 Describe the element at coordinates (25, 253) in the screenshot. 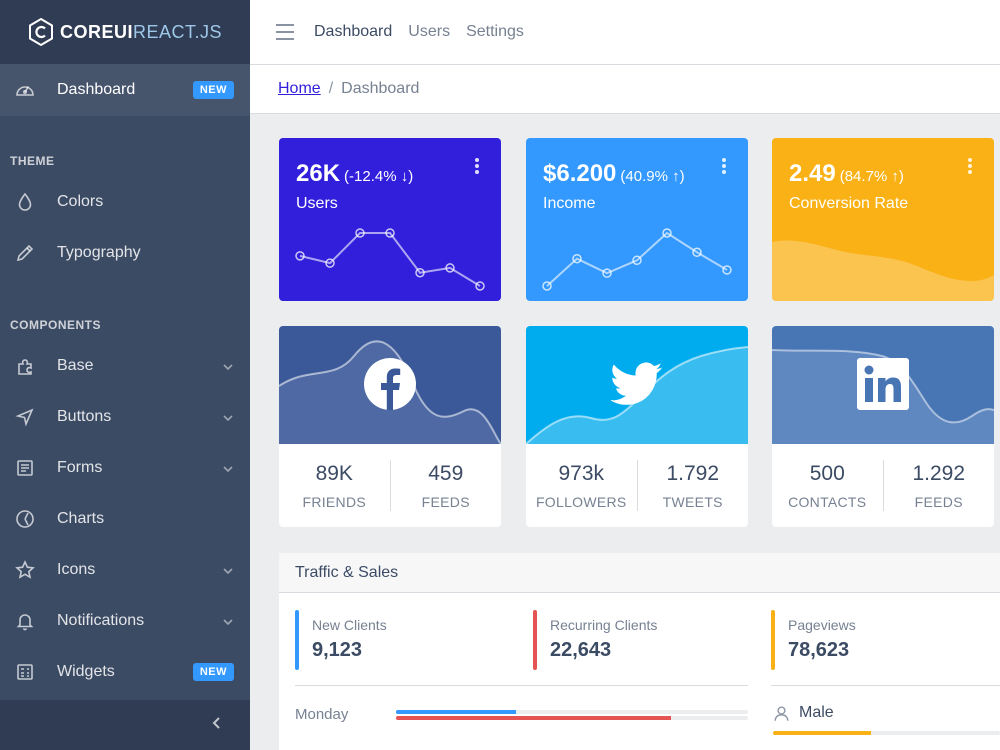

I see `pencil-icon` at that location.